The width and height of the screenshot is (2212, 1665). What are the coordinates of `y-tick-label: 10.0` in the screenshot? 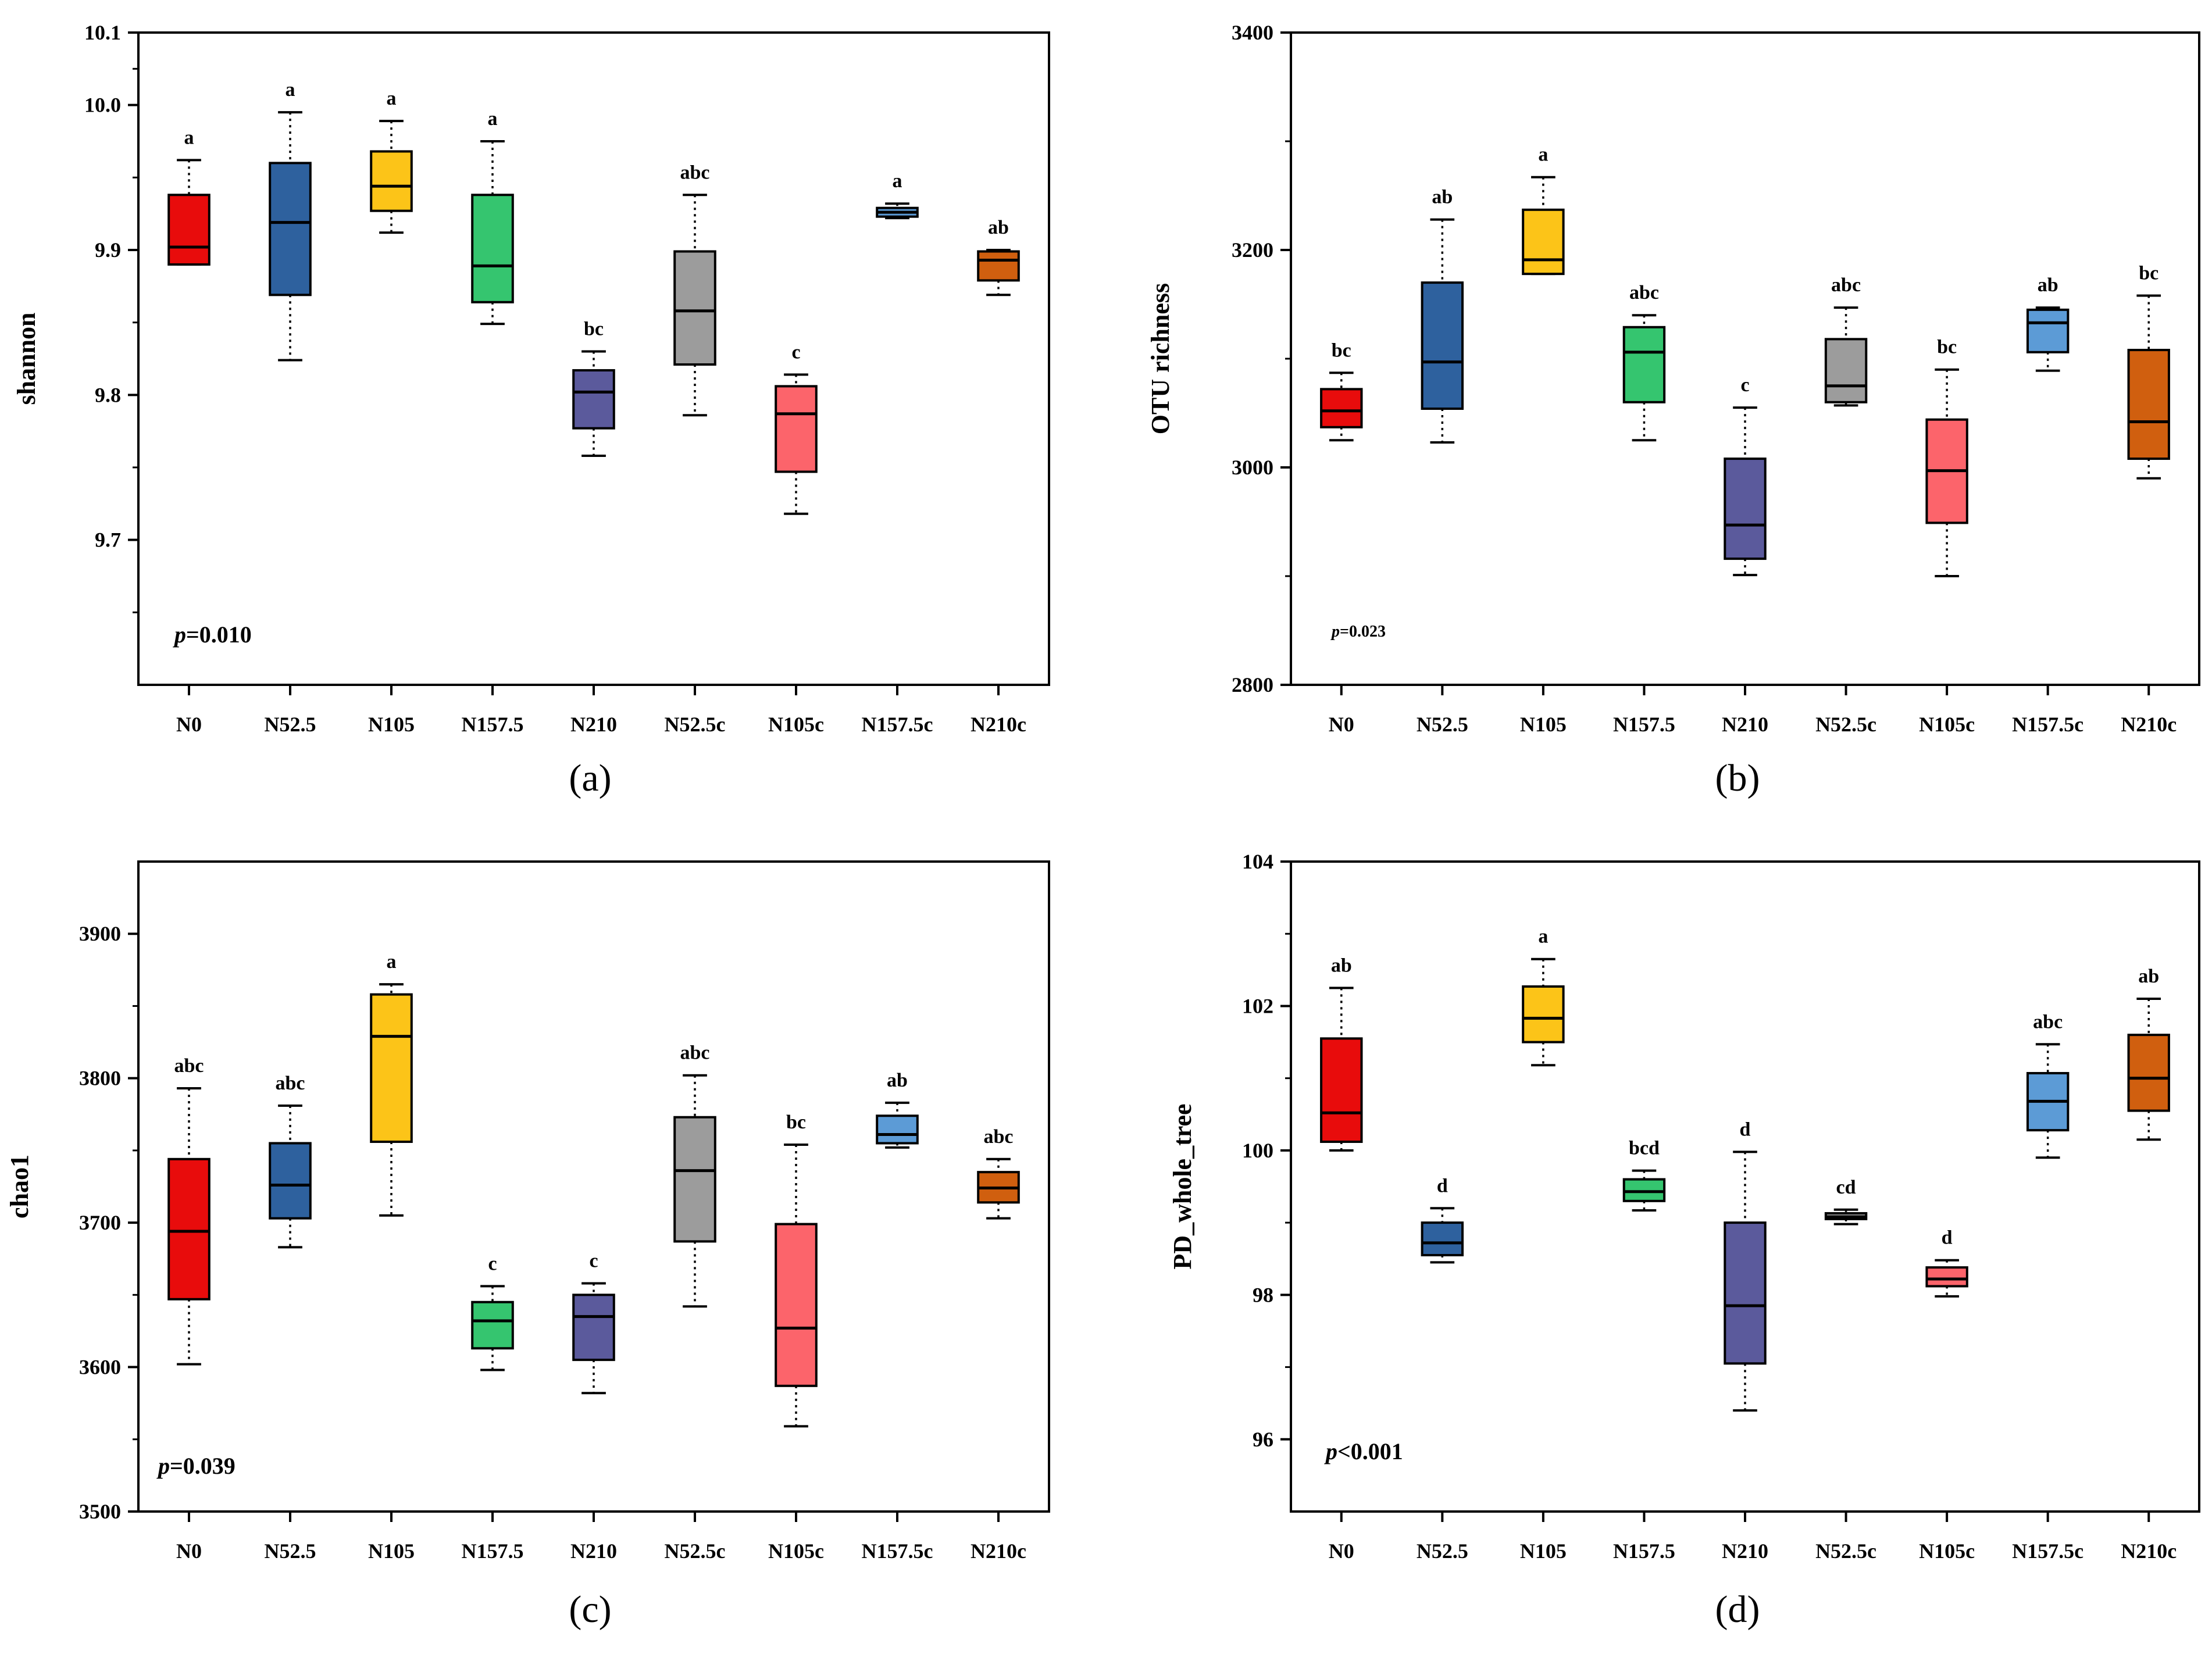 It's located at (102, 105).